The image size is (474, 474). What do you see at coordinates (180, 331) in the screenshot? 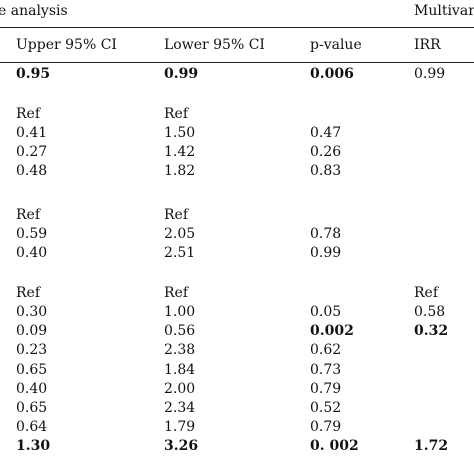
I see `cell-lower-ci: 0.56` at bounding box center [180, 331].